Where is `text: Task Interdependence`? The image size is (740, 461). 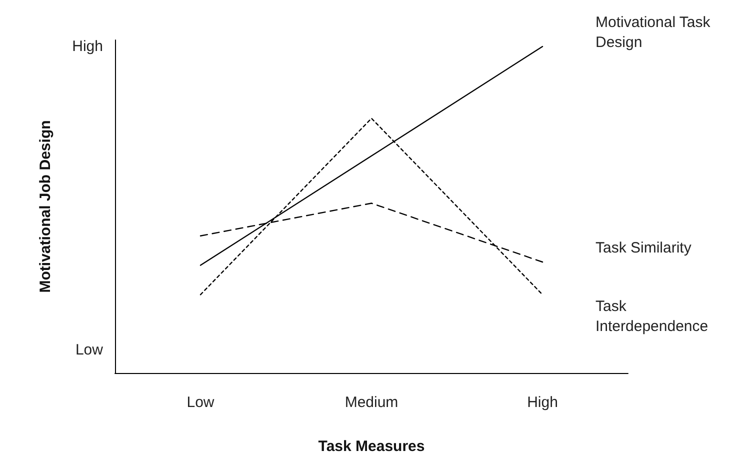 text: Task Interdependence is located at coordinates (652, 317).